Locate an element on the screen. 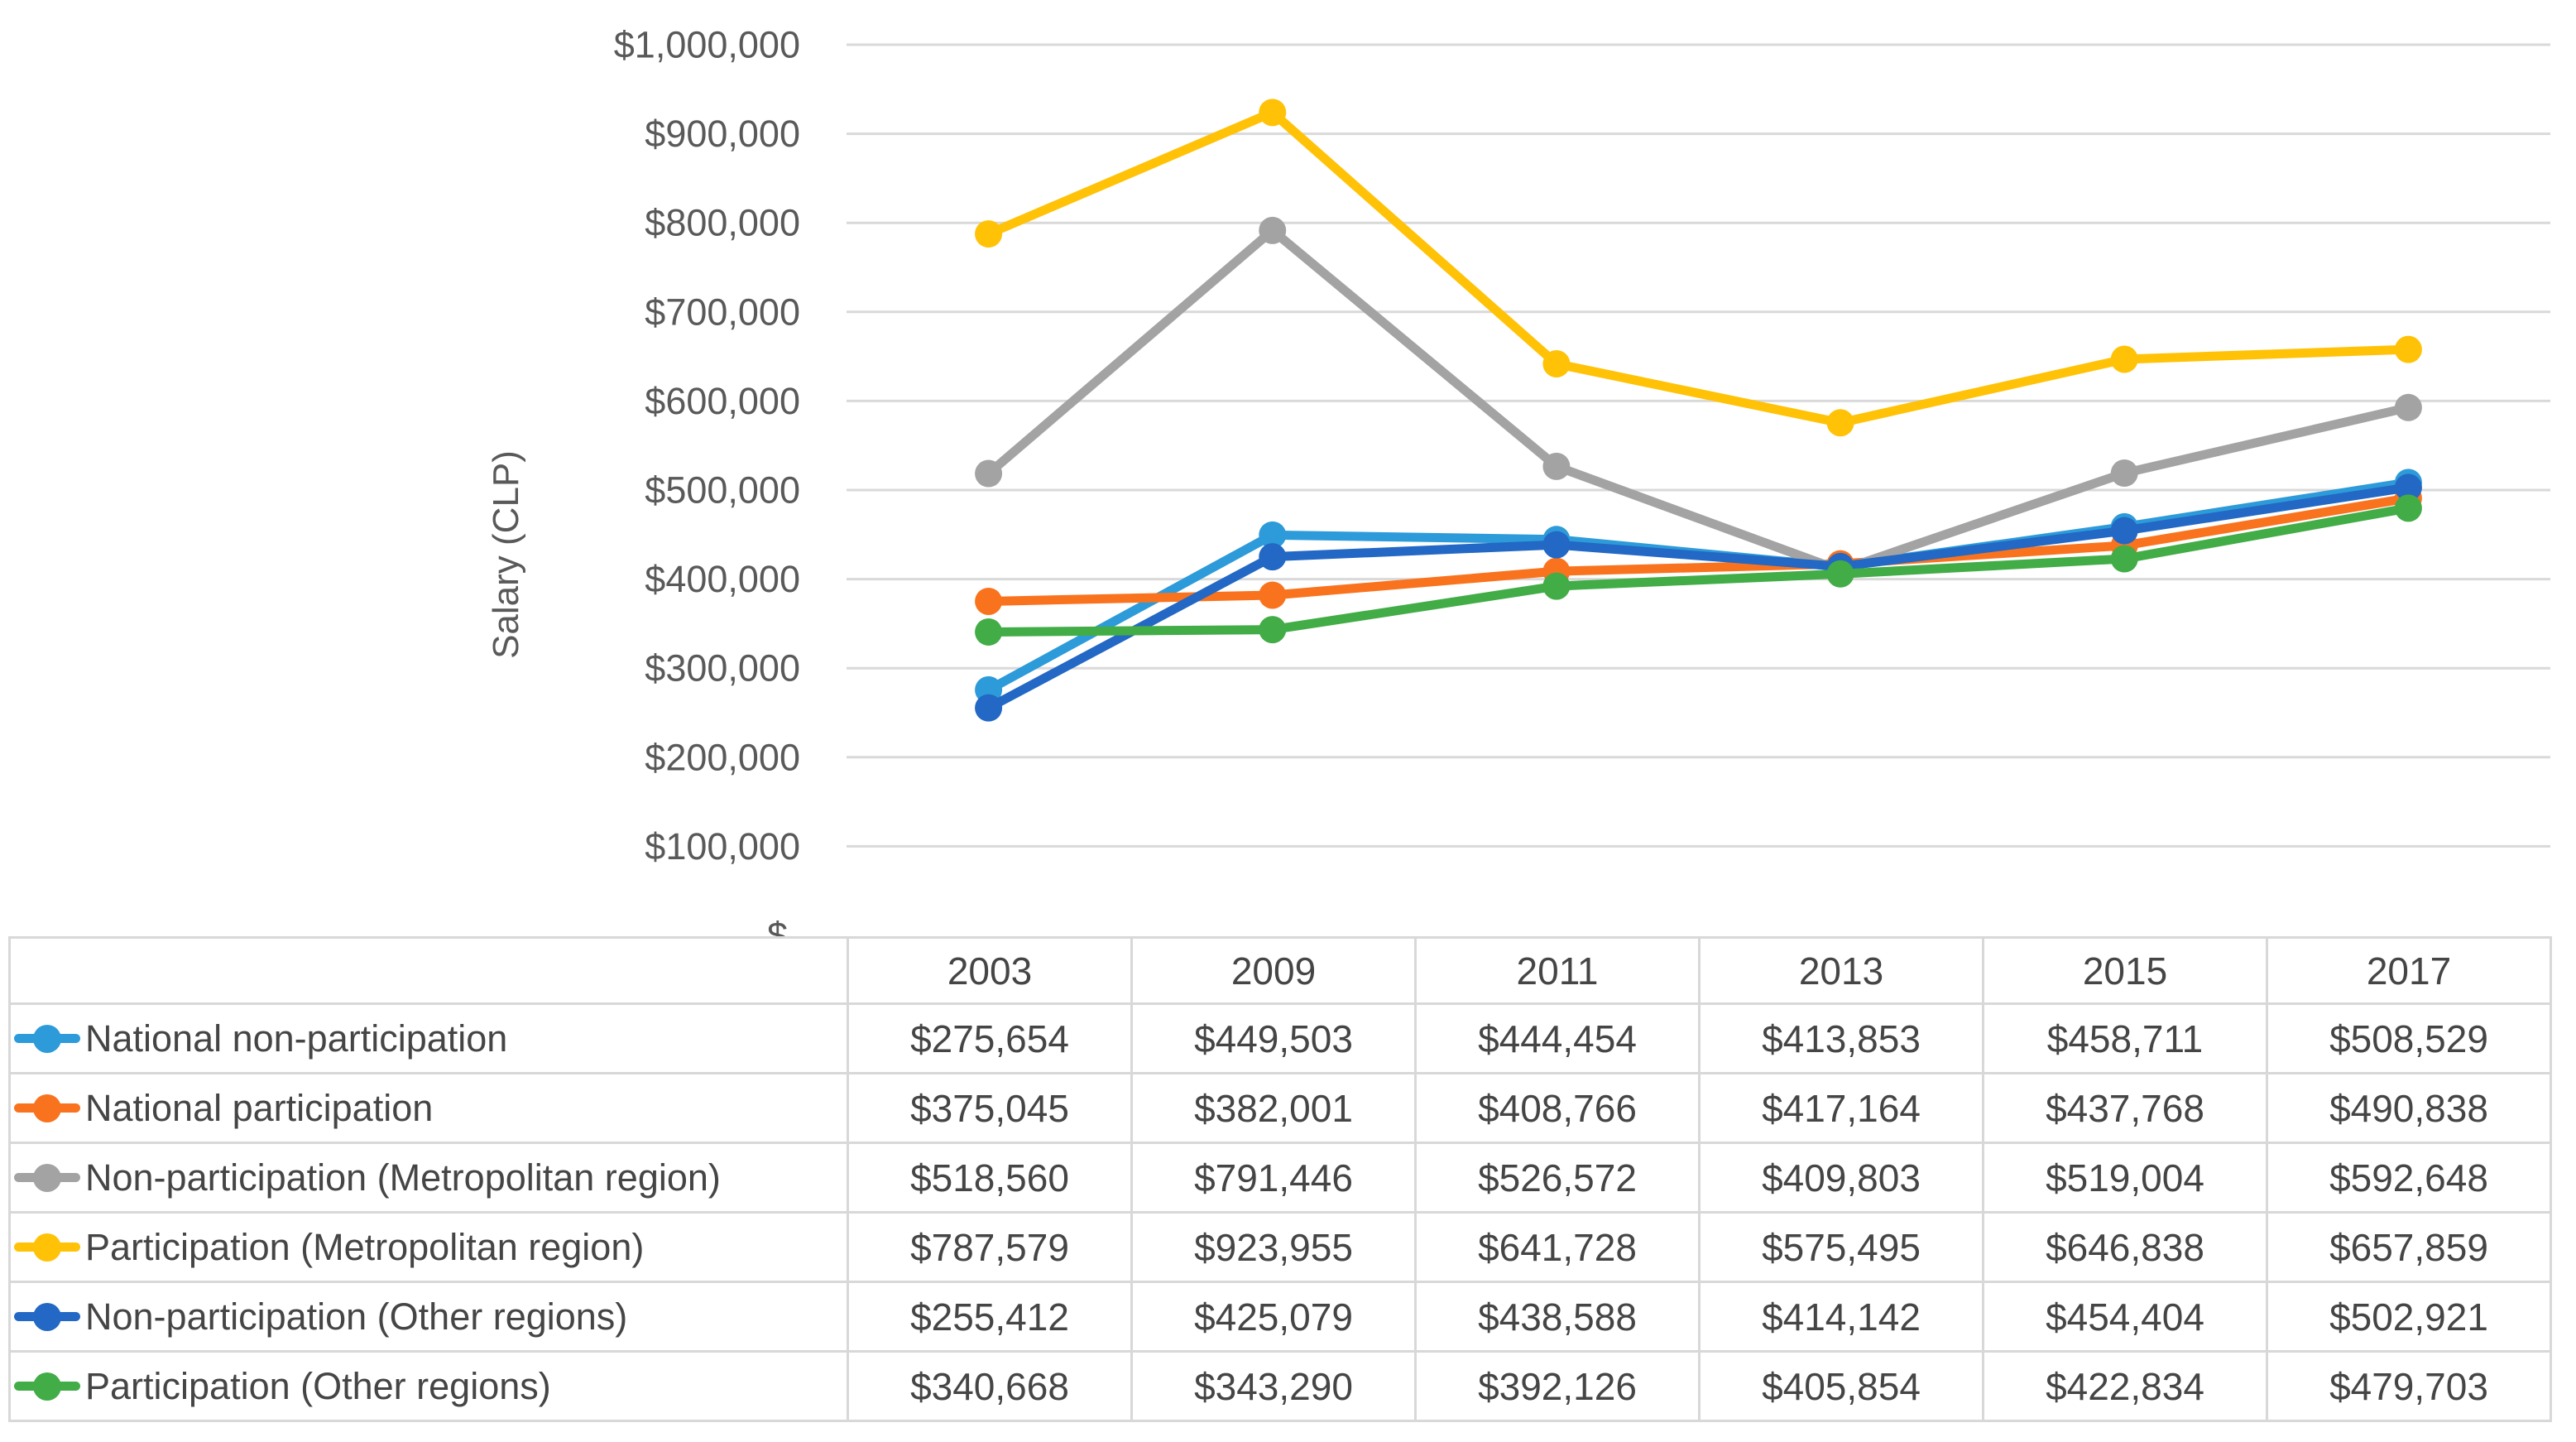  value-cell: $923,955 is located at coordinates (1274, 1247).